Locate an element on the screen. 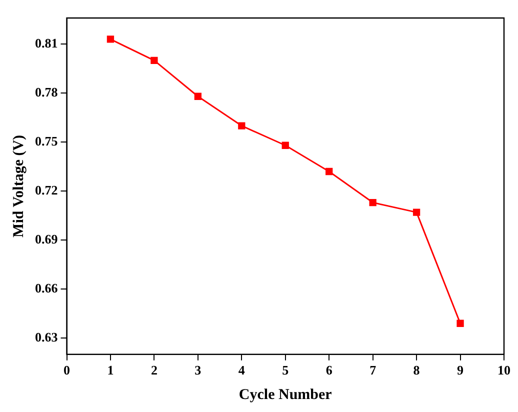  y-tick-label: 0.66 is located at coordinates (46, 288).